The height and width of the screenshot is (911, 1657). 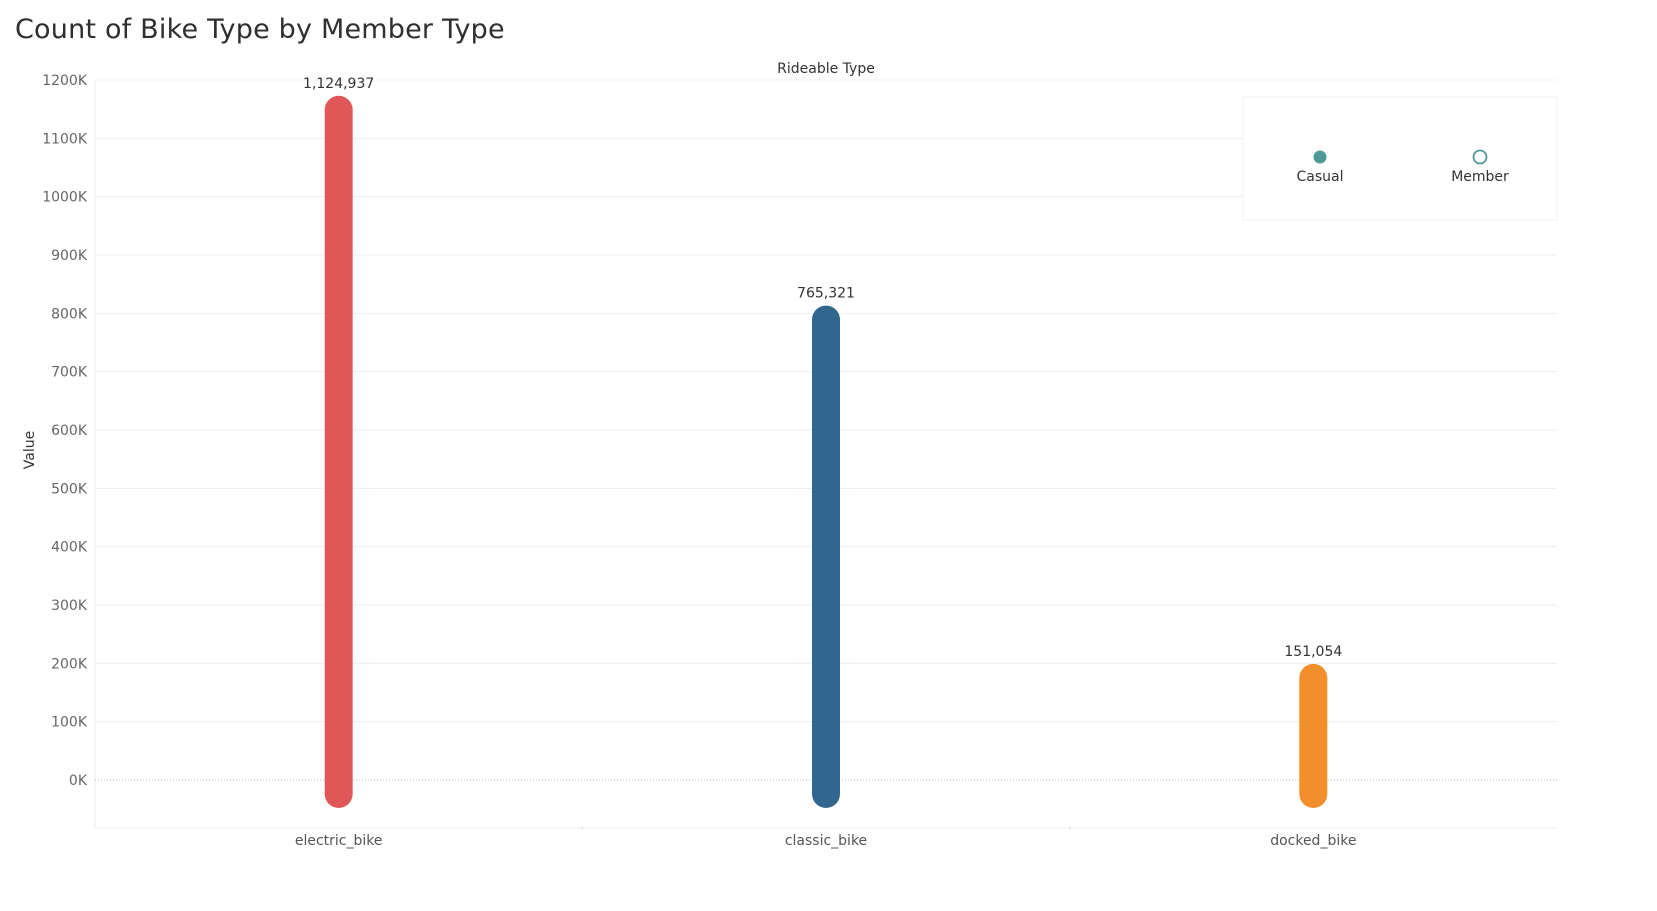 I want to click on legend-label-member: Member, so click(x=1480, y=177).